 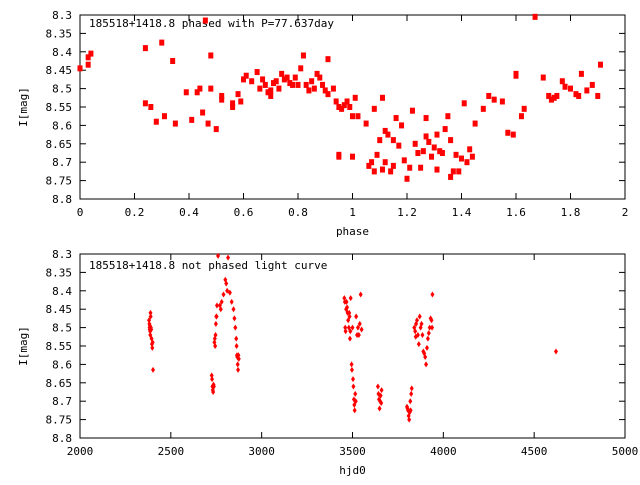 I want to click on chart1-y-tick-label: 8.8, so click(x=62, y=199).